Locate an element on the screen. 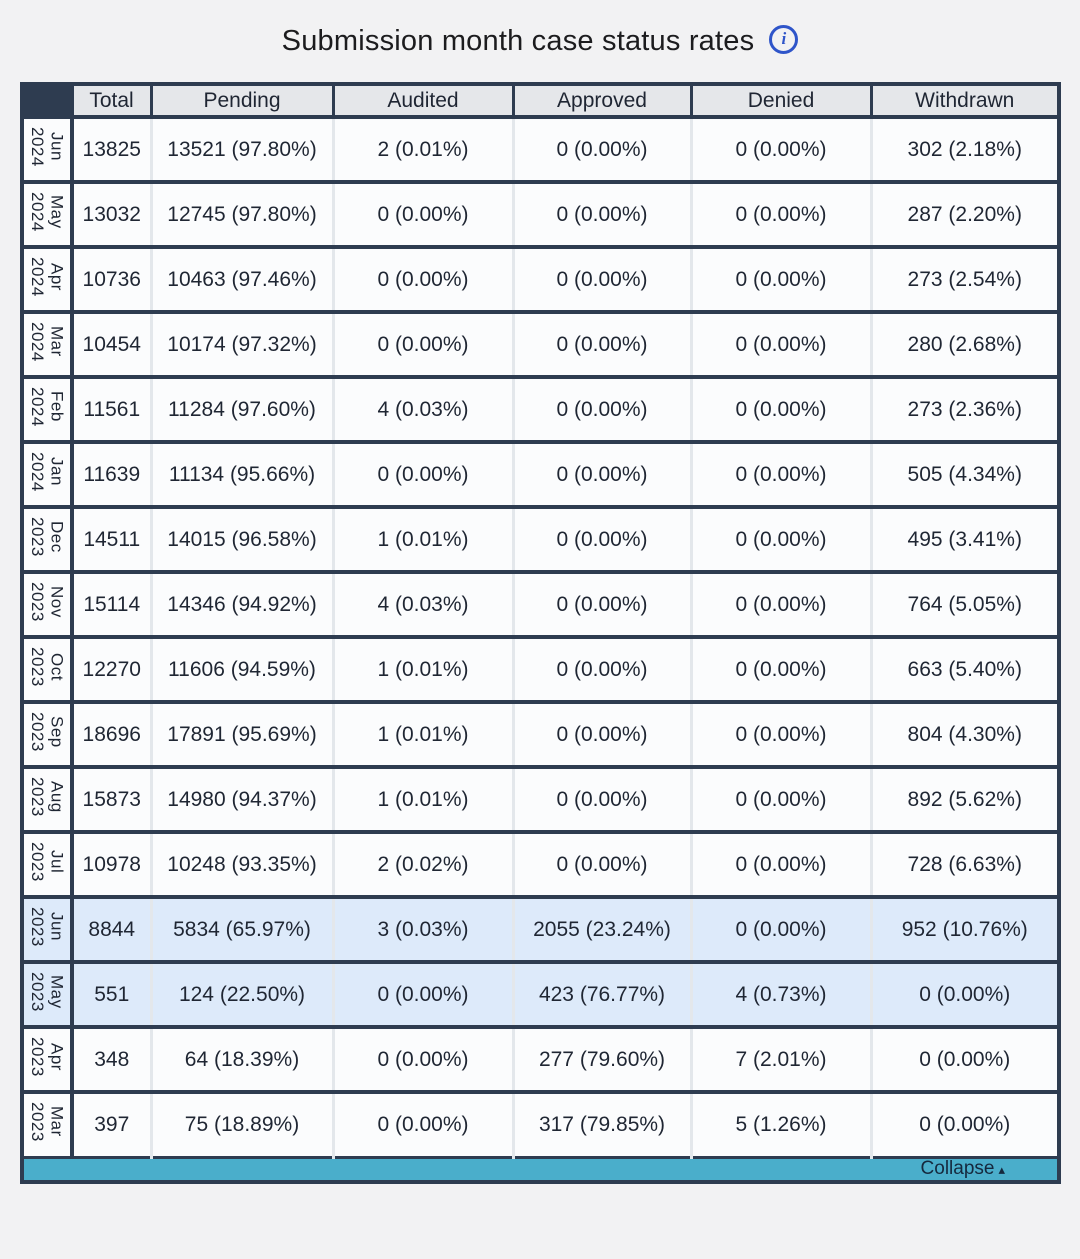 This screenshot has width=1080, height=1259. cell-total: 8844 is located at coordinates (110, 928).